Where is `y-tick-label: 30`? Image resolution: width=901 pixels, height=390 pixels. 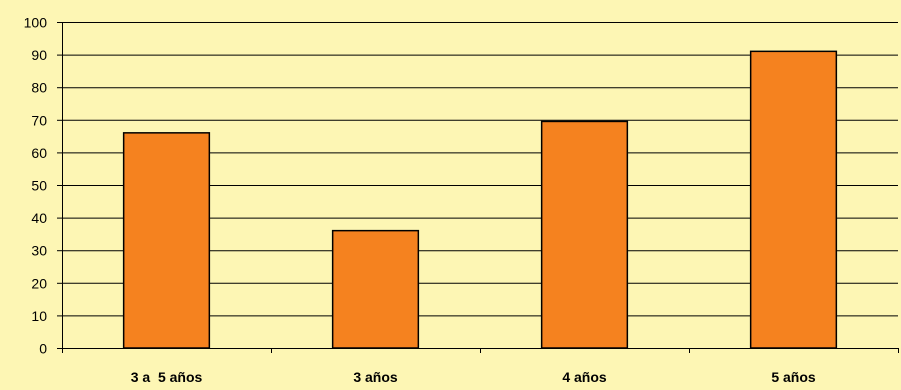
y-tick-label: 30 is located at coordinates (39, 251).